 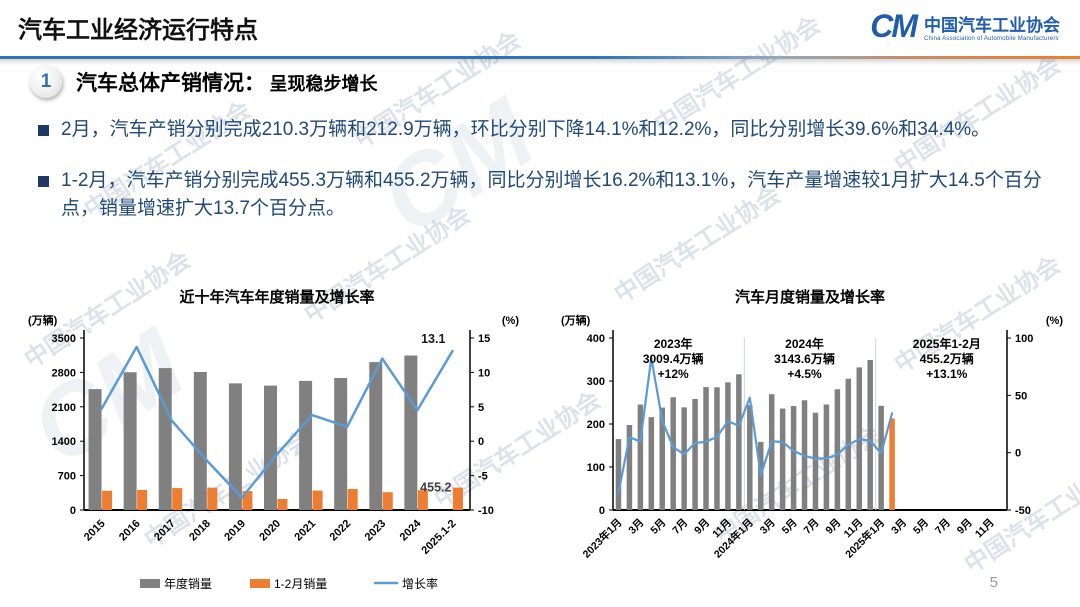 What do you see at coordinates (305, 531) in the screenshot?
I see `svg-text: 2021` at bounding box center [305, 531].